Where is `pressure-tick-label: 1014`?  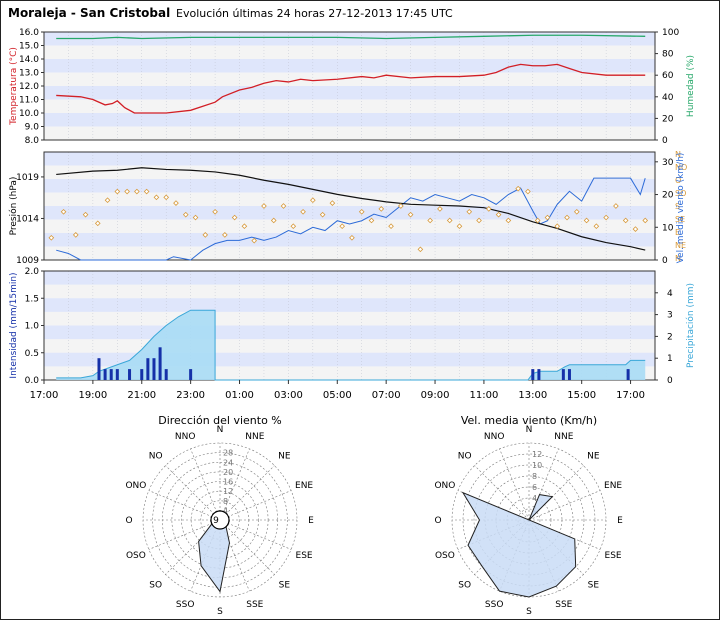
pressure-tick-label: 1014 is located at coordinates (27, 219).